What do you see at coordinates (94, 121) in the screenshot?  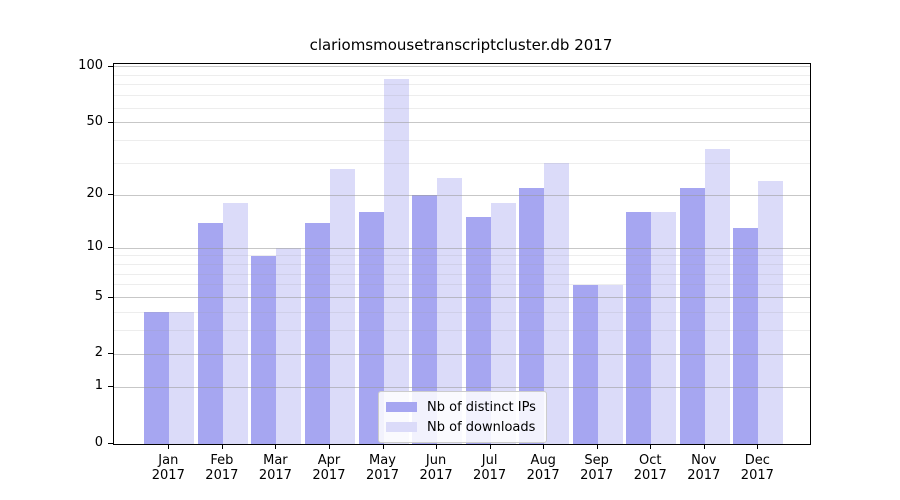 I see `y-tick-label-50: 50` at bounding box center [94, 121].